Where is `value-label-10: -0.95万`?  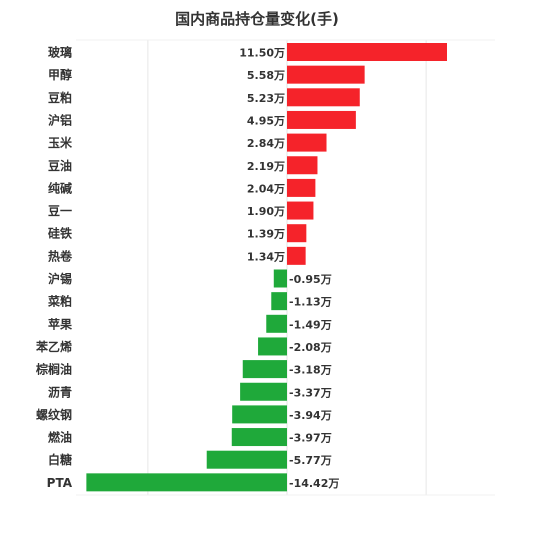
value-label-10: -0.95万 is located at coordinates (310, 279).